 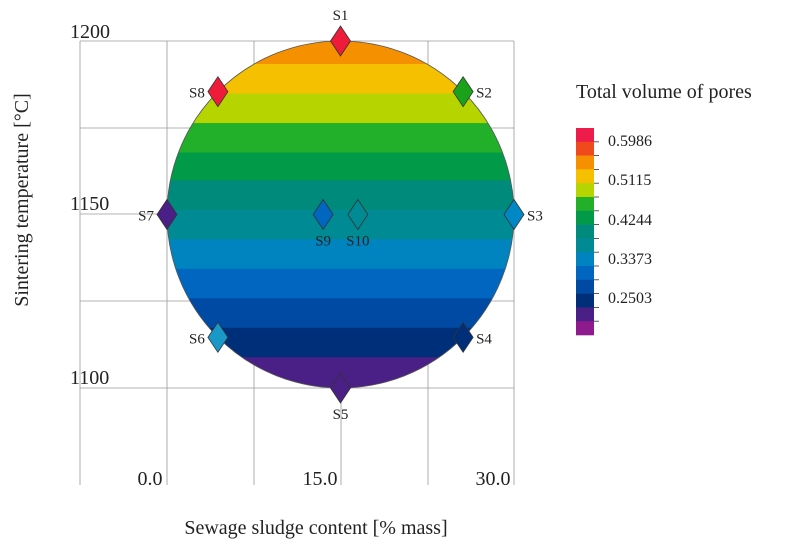 I want to click on point-label-s1: S1, so click(x=341, y=16).